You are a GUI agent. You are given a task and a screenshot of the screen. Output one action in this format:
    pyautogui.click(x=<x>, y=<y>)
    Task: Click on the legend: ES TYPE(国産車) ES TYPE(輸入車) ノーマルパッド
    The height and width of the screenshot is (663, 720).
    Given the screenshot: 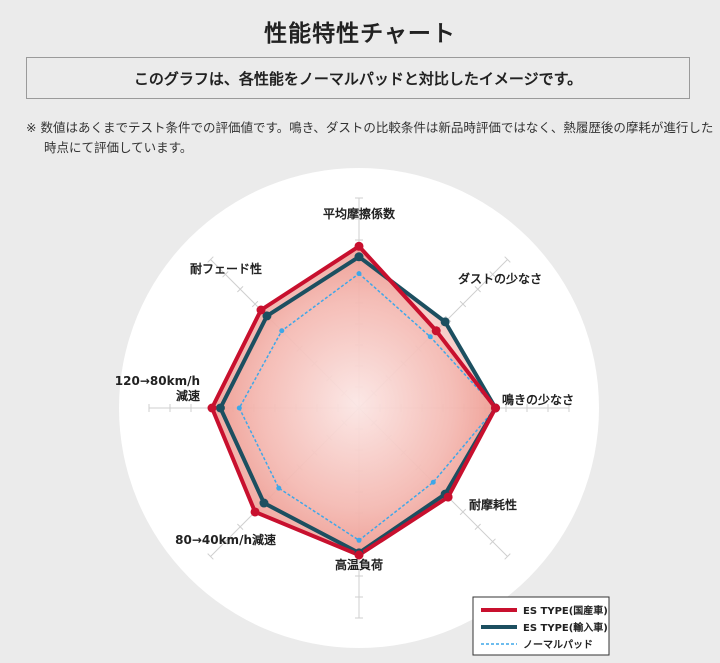 What is the action you would take?
    pyautogui.click(x=541, y=626)
    